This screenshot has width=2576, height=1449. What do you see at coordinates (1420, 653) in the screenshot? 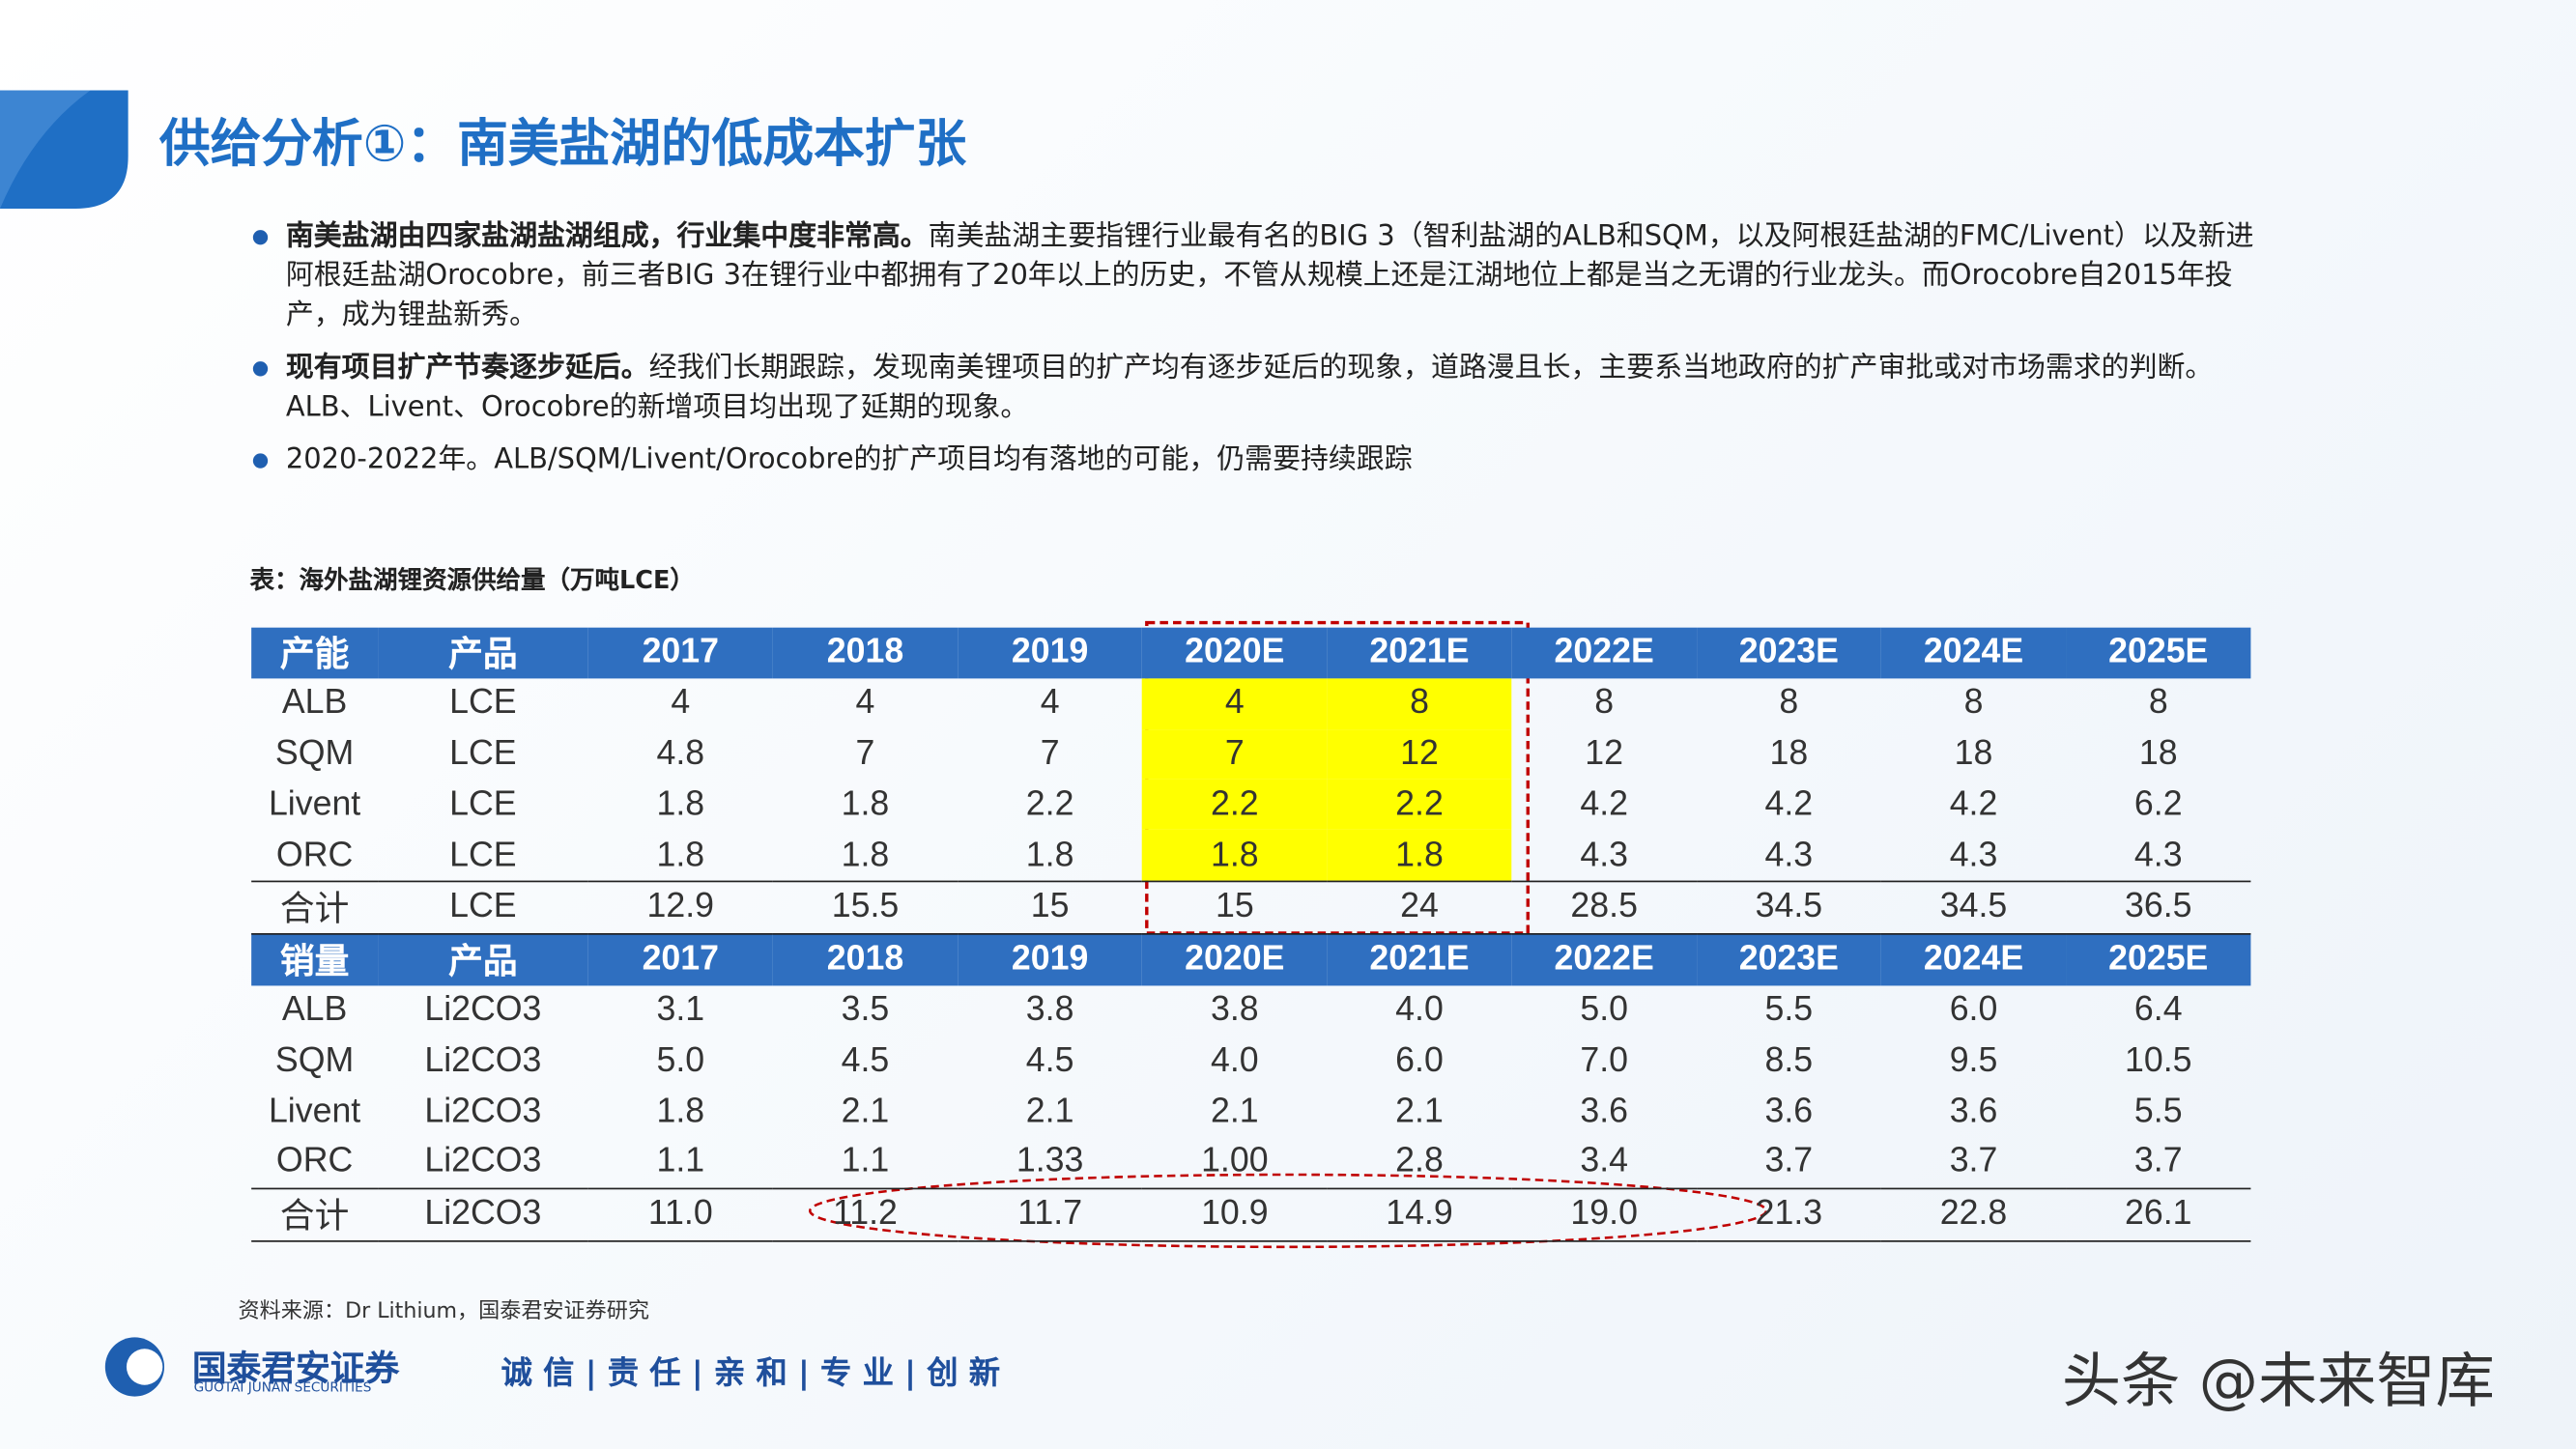
I see `header-cell: 2021E` at bounding box center [1420, 653].